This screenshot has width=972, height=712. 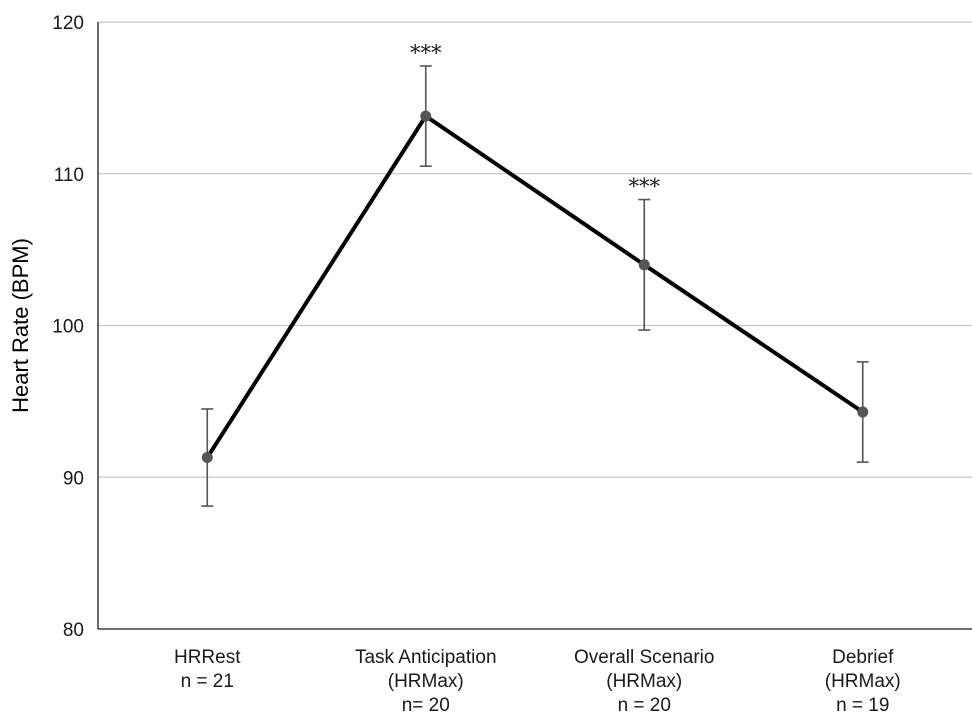 What do you see at coordinates (426, 679) in the screenshot?
I see `x-category-label-2: Task Anticipation (HRMax) n= 20` at bounding box center [426, 679].